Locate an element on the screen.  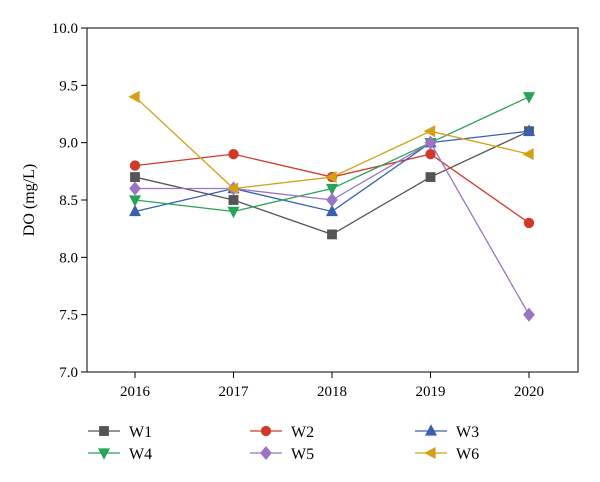
legend-marker-w2 is located at coordinates (266, 431).